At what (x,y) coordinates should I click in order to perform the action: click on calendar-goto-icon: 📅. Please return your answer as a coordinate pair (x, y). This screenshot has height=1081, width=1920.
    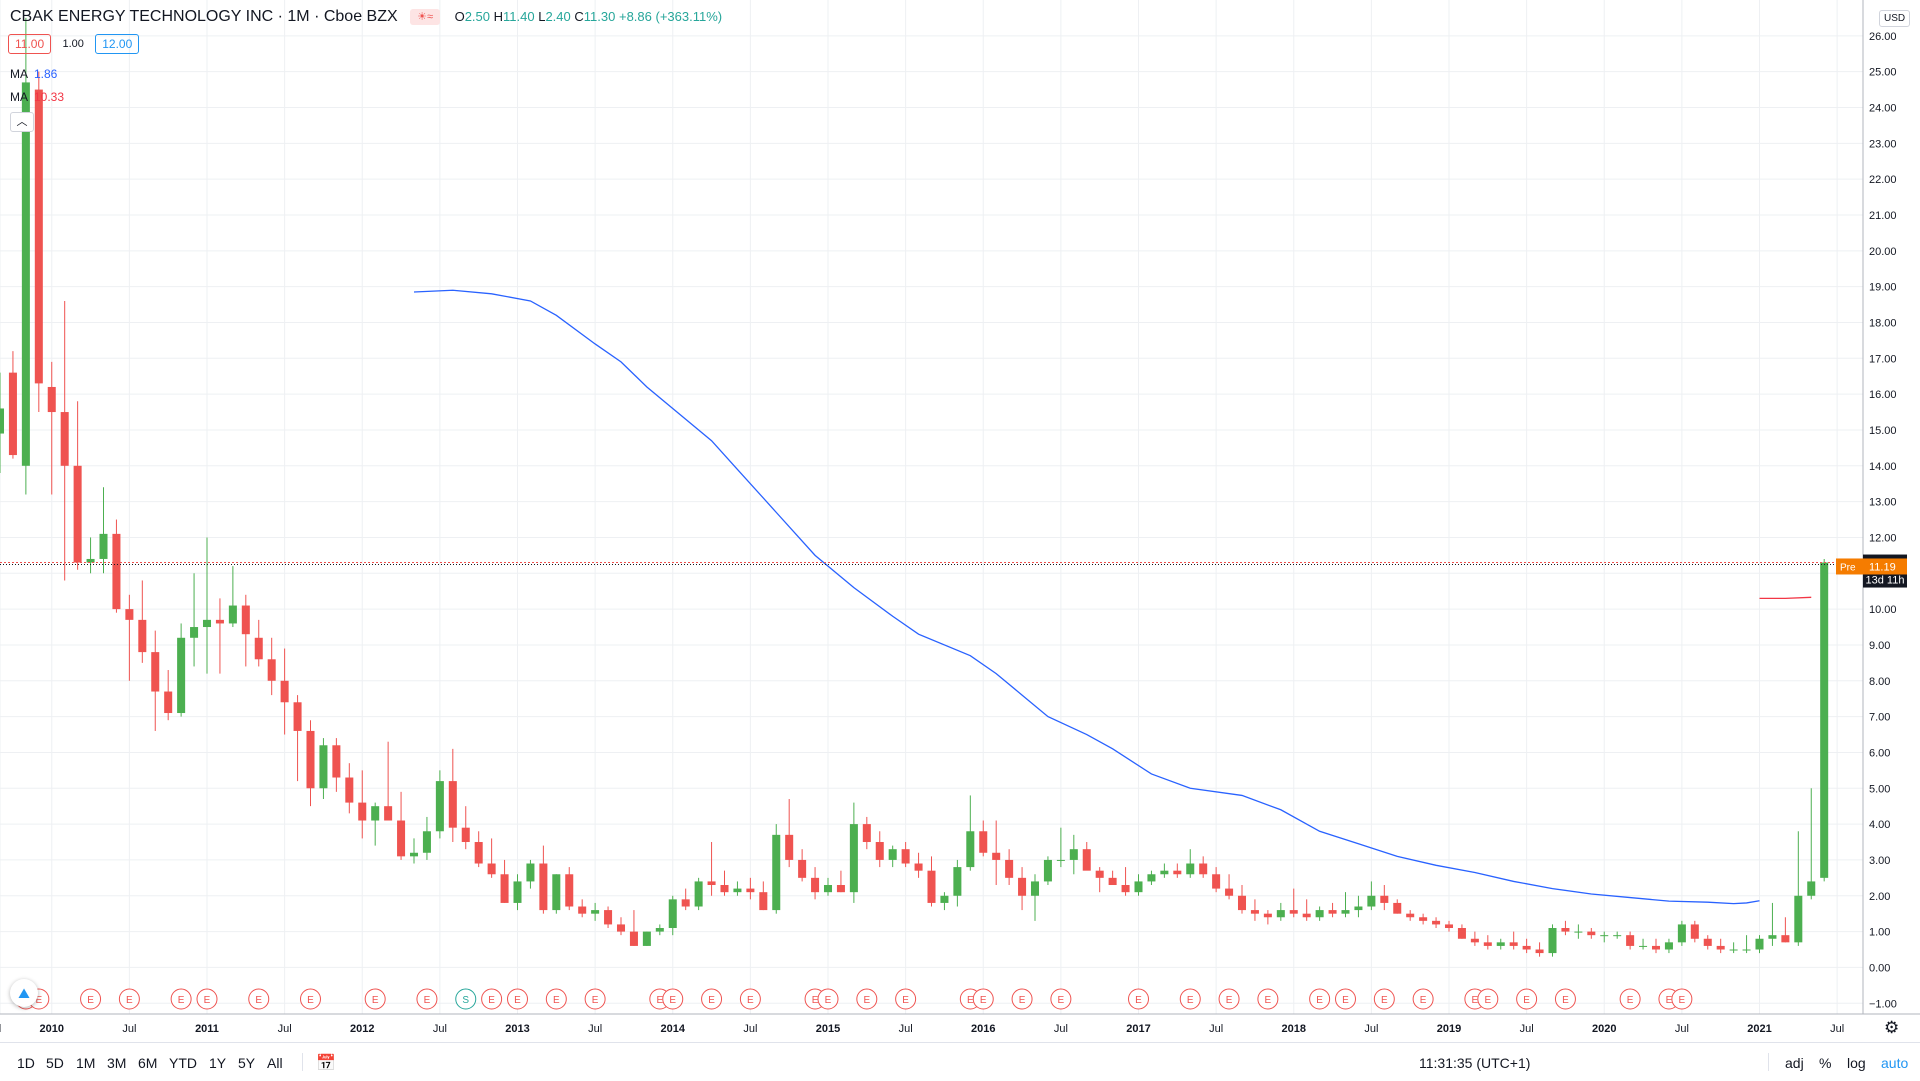
    Looking at the image, I should click on (326, 1063).